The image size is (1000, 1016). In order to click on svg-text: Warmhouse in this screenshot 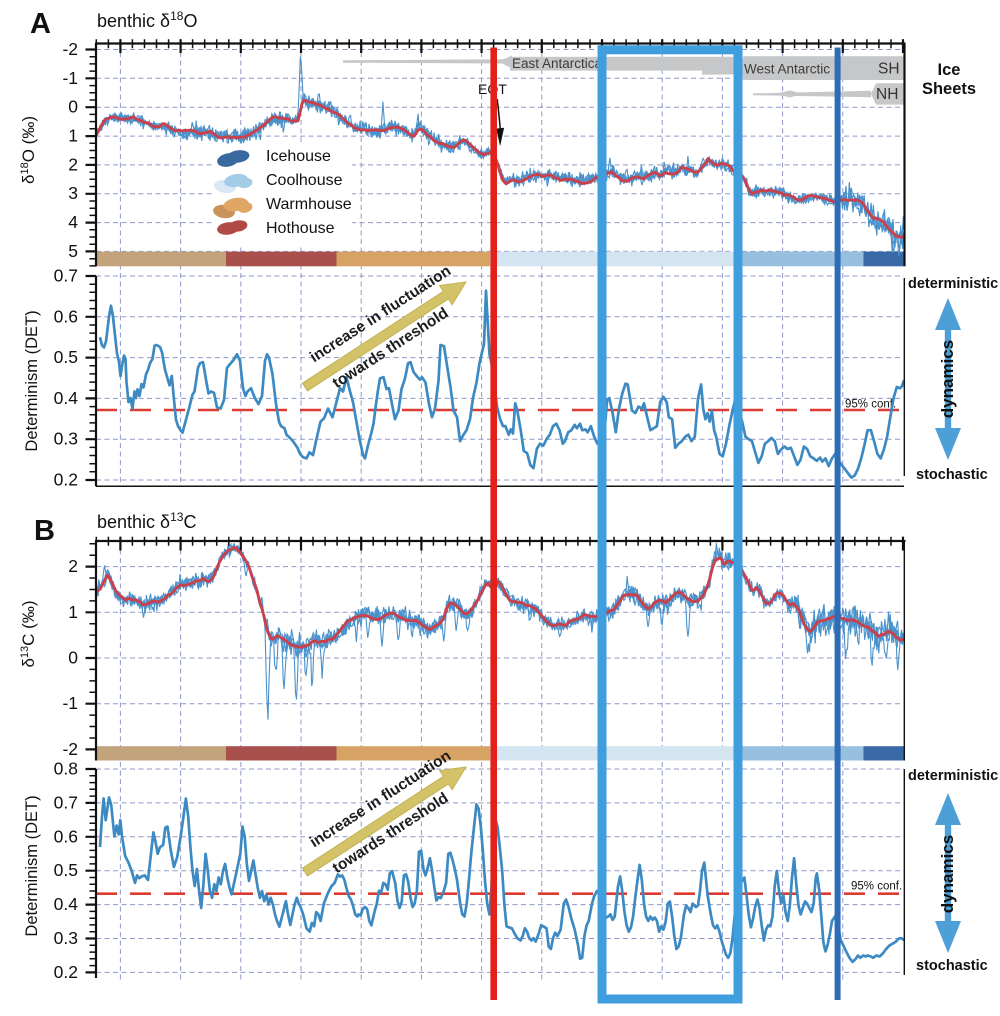, I will do `click(309, 204)`.